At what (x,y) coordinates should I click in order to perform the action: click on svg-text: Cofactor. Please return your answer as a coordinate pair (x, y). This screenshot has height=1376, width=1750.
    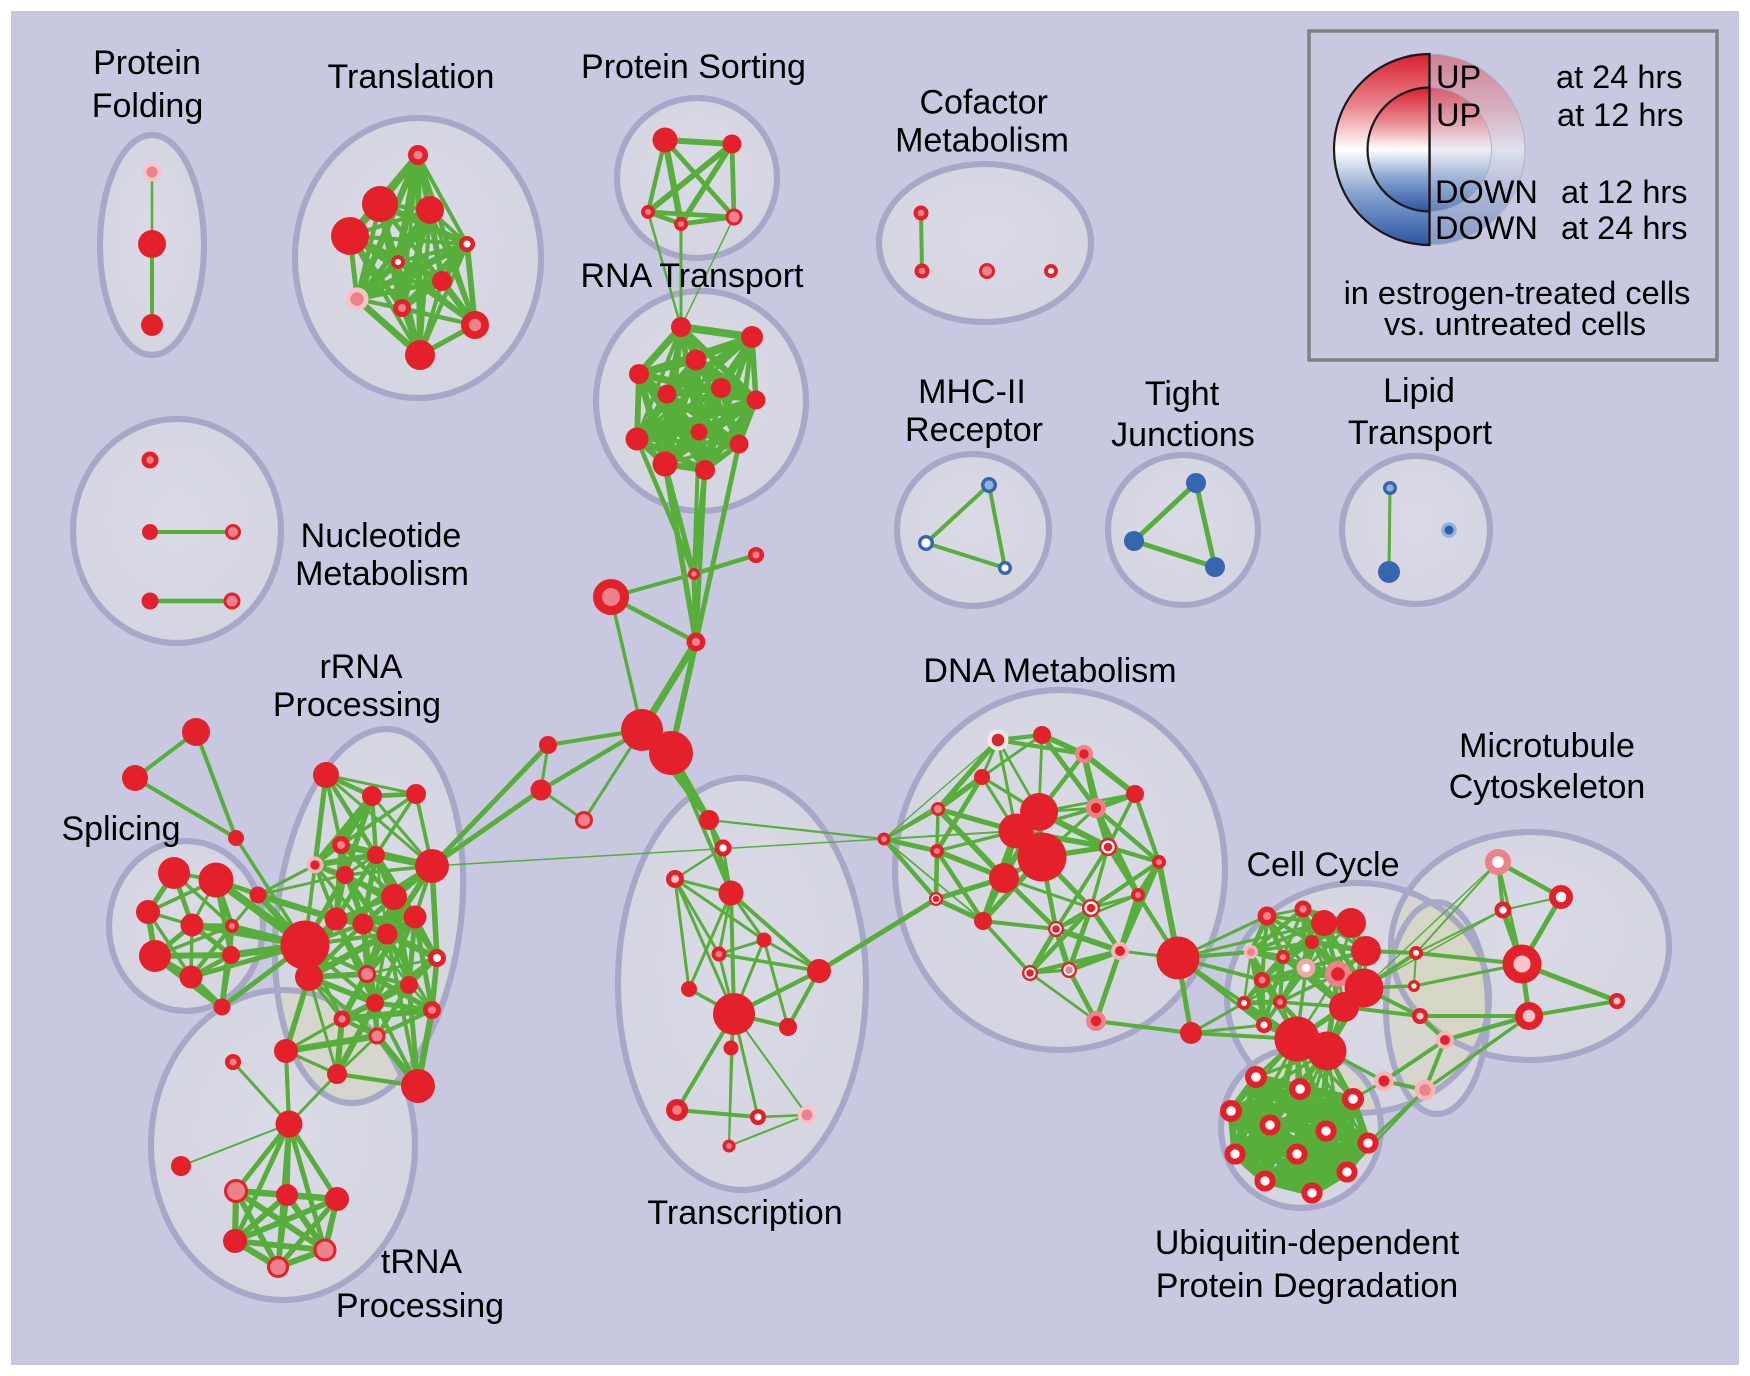
    Looking at the image, I should click on (983, 103).